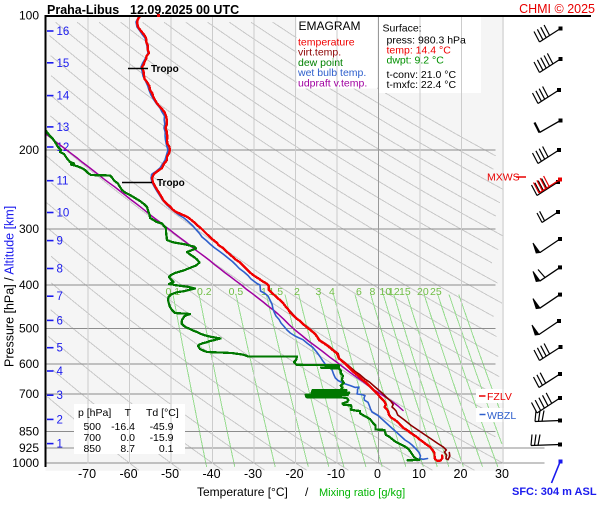 The image size is (600, 505). Describe the element at coordinates (332, 83) in the screenshot. I see `svg-text: udpraft v.temp.` at that location.